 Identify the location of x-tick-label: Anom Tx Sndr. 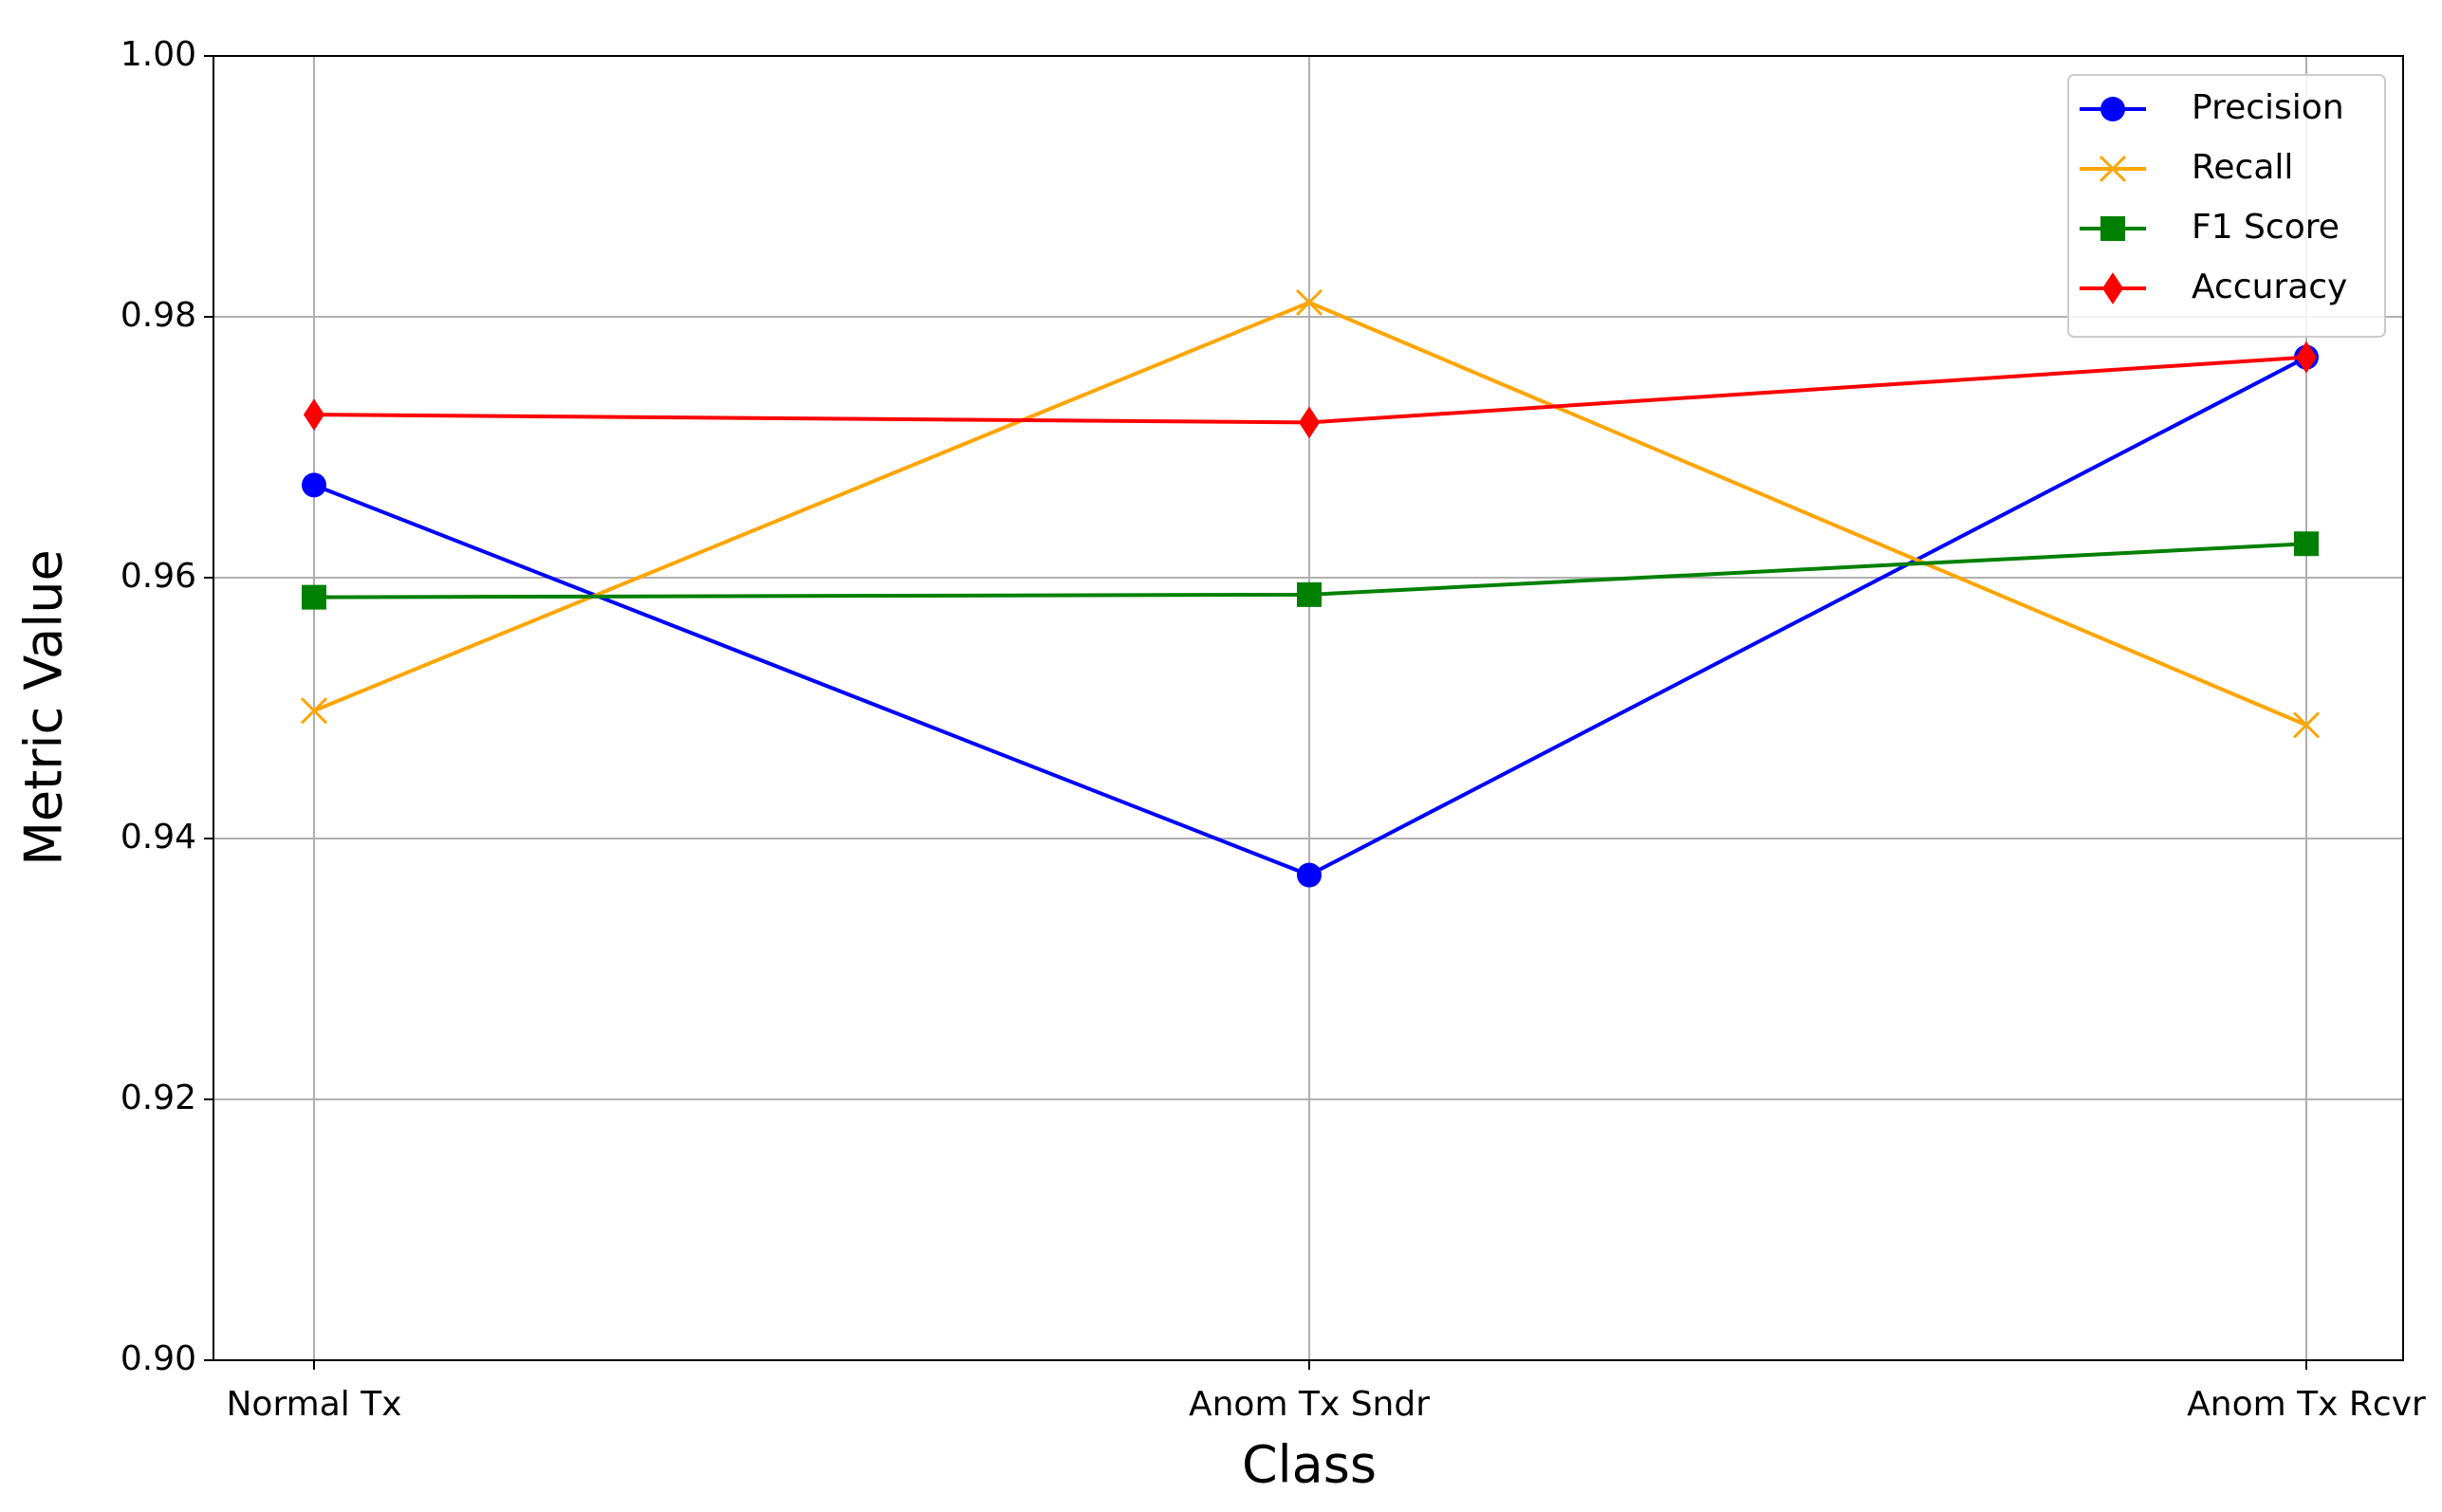
(1309, 1404).